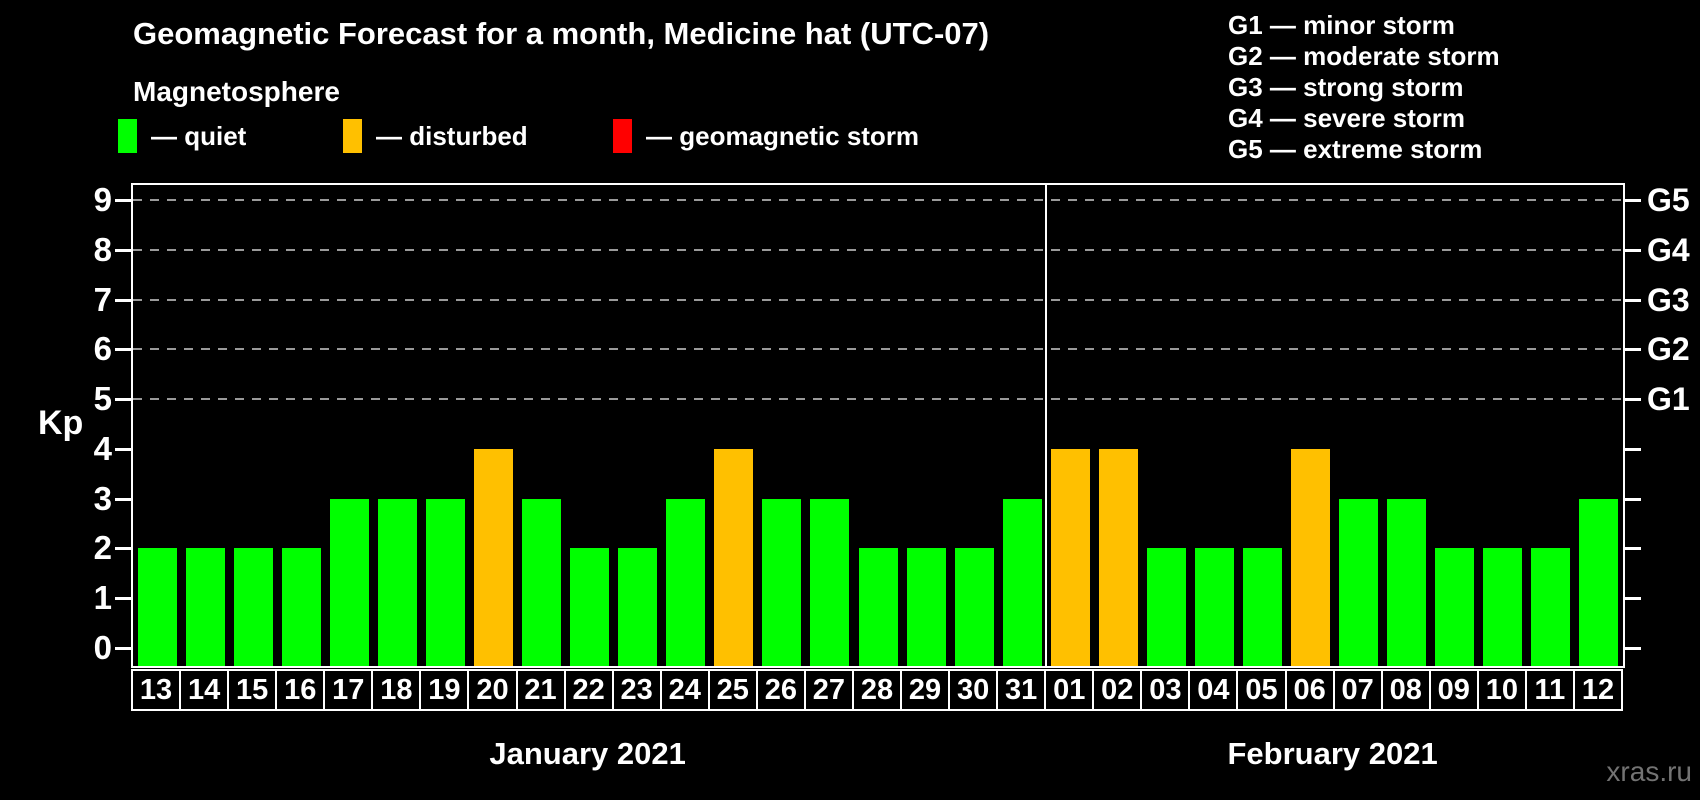  What do you see at coordinates (1309, 690) in the screenshot?
I see `day-label-06: 06` at bounding box center [1309, 690].